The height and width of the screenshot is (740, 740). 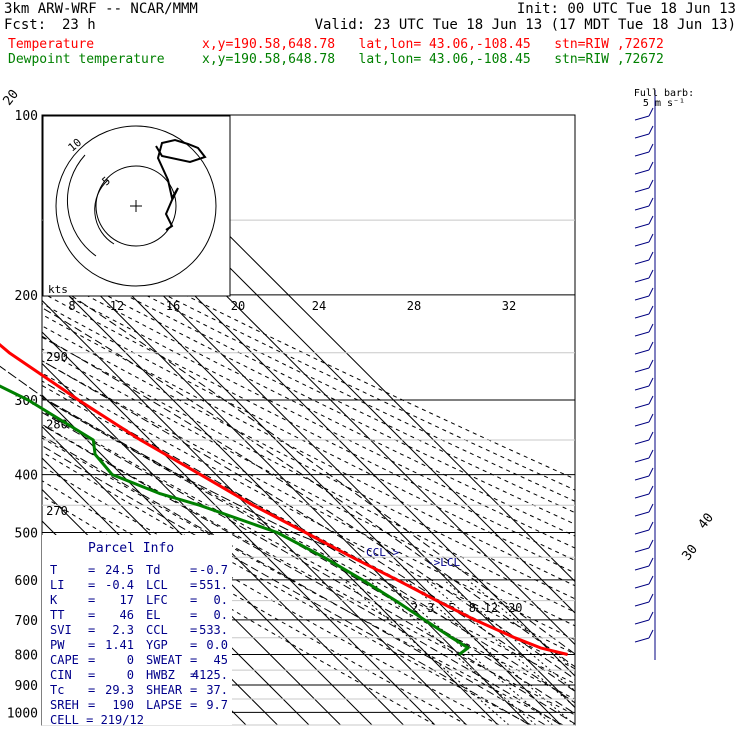 I want to click on parcel-info-key: K, so click(x=54, y=600).